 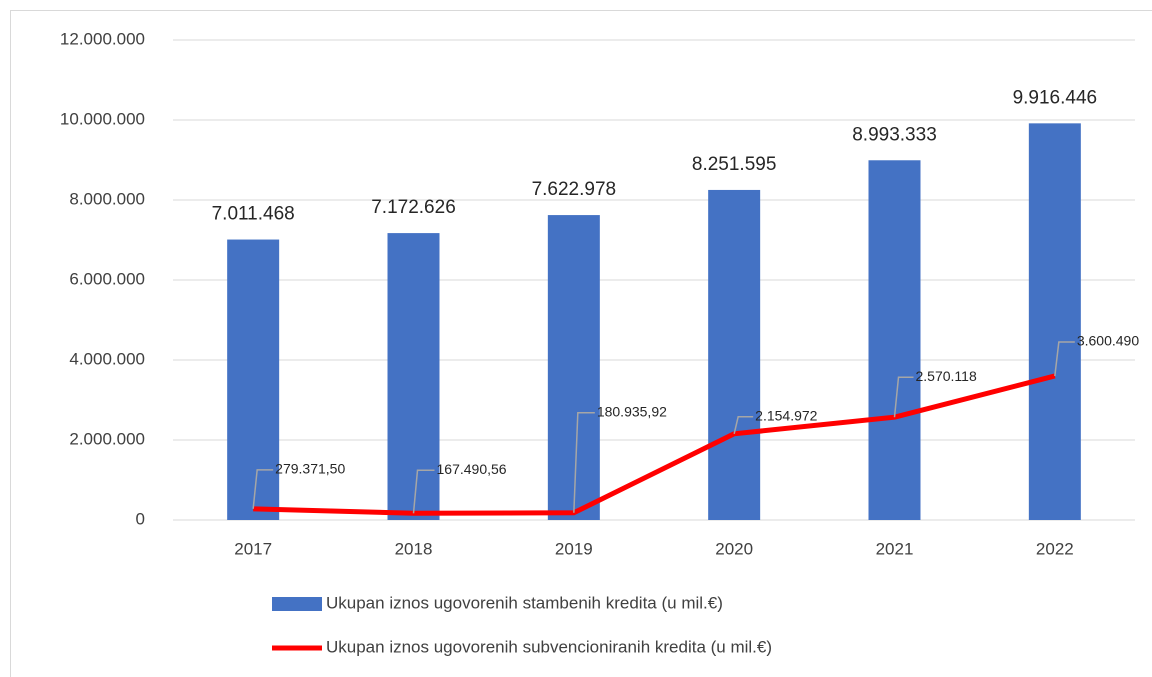 I want to click on y-tick-label: 12.000.000, so click(x=102, y=38).